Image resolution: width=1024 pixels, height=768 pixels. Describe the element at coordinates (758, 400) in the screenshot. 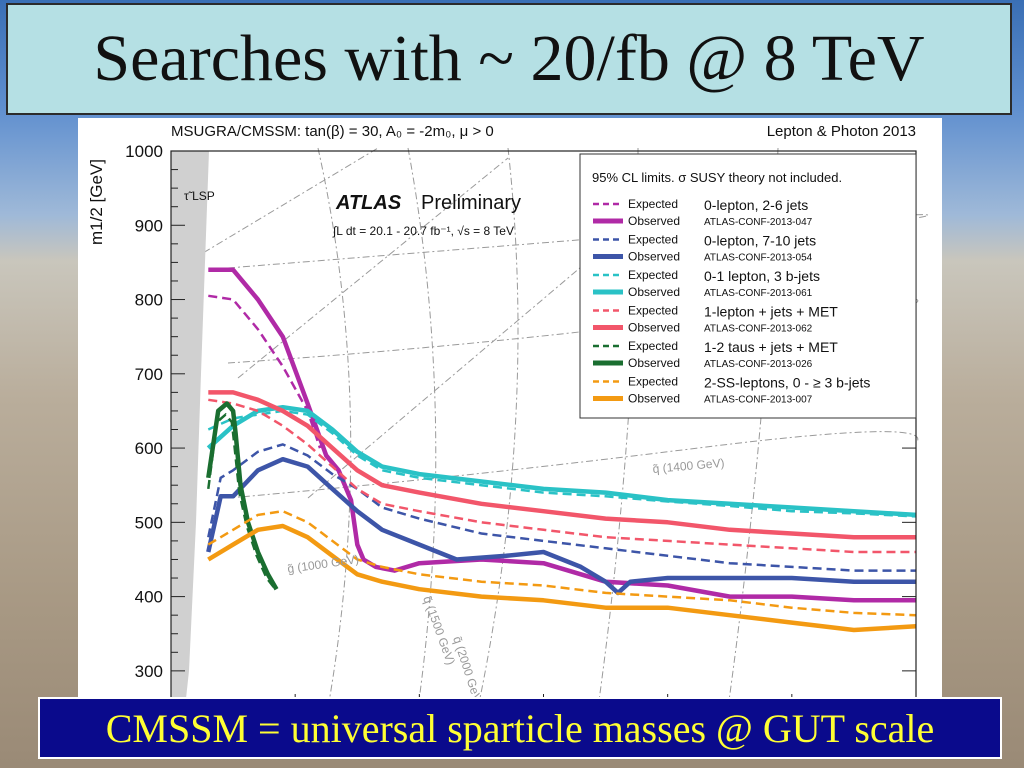

I see `legend-series-ref: ATLAS-CONF-2013-007` at that location.